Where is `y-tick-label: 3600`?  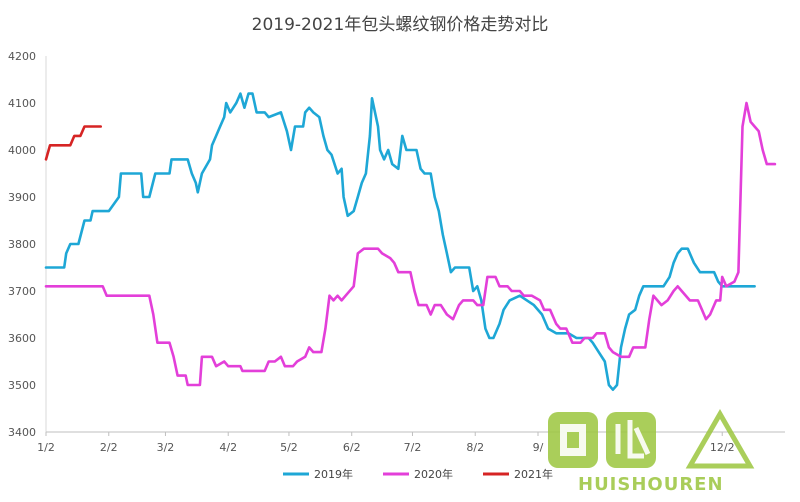
y-tick-label: 3600 is located at coordinates (22, 338).